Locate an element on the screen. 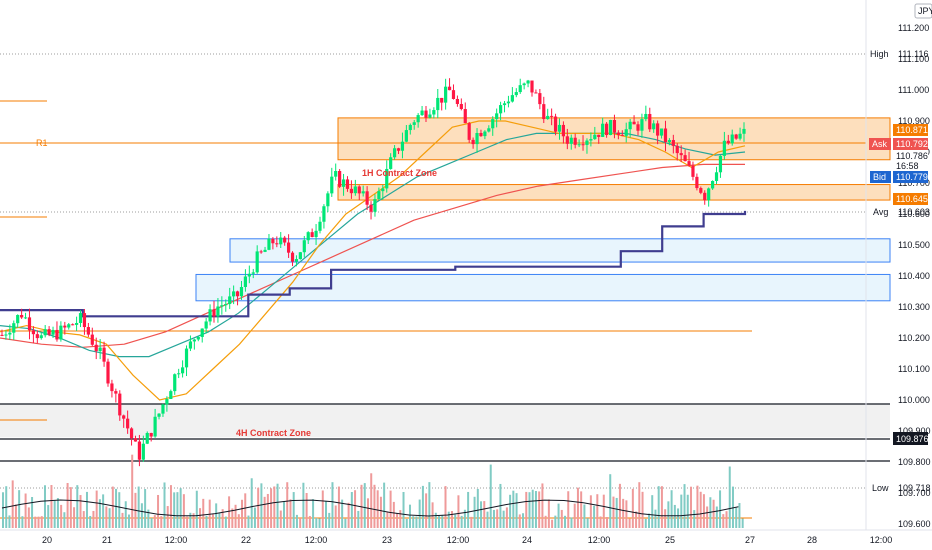 This screenshot has width=932, height=550. price-tick-8: 110.400 is located at coordinates (914, 276).